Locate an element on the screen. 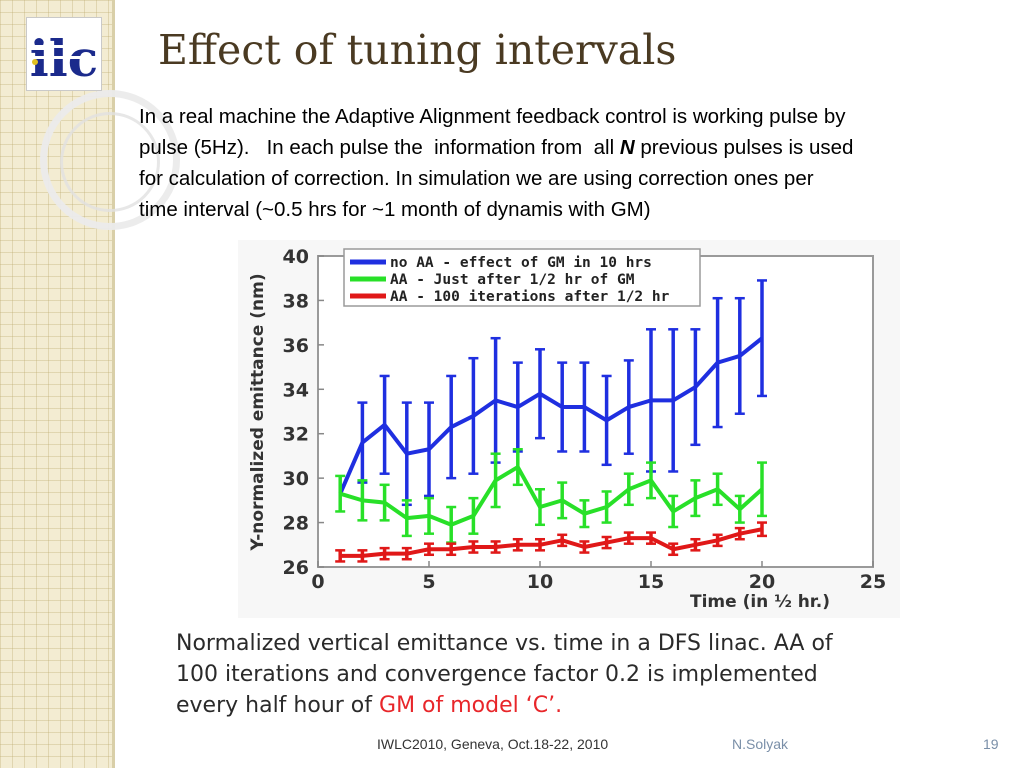  y-tick-label: 30 is located at coordinates (296, 479).